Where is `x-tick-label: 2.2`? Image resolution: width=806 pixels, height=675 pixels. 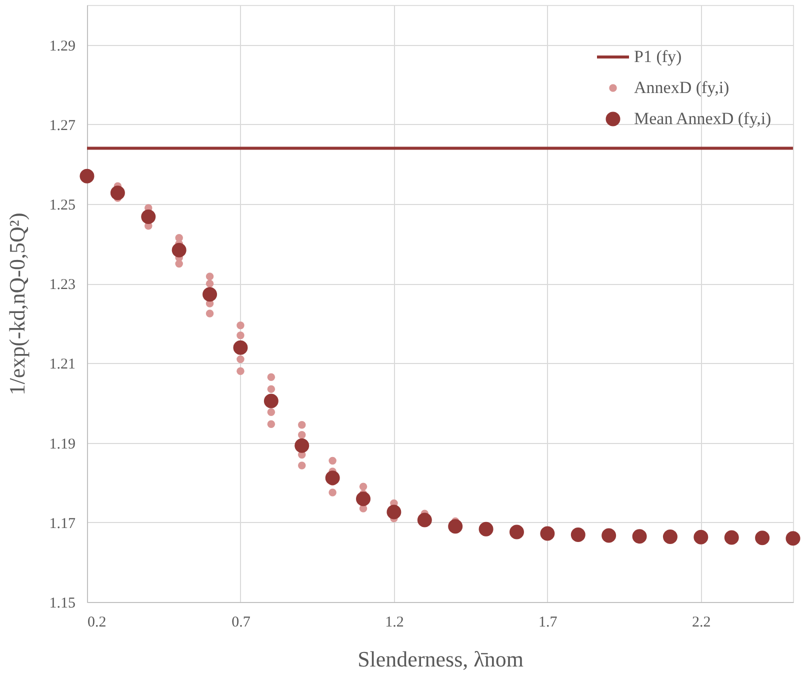
x-tick-label: 2.2 is located at coordinates (701, 622).